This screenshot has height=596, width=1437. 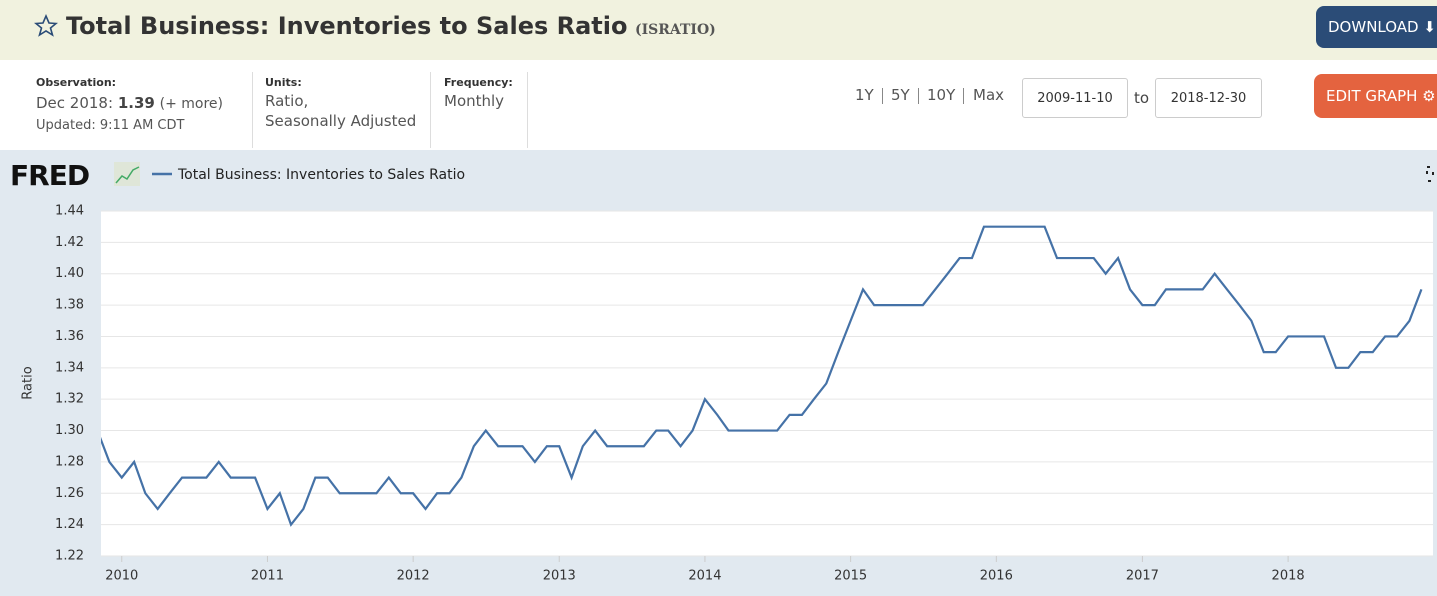 What do you see at coordinates (69, 273) in the screenshot?
I see `y-tick-label: 1.40` at bounding box center [69, 273].